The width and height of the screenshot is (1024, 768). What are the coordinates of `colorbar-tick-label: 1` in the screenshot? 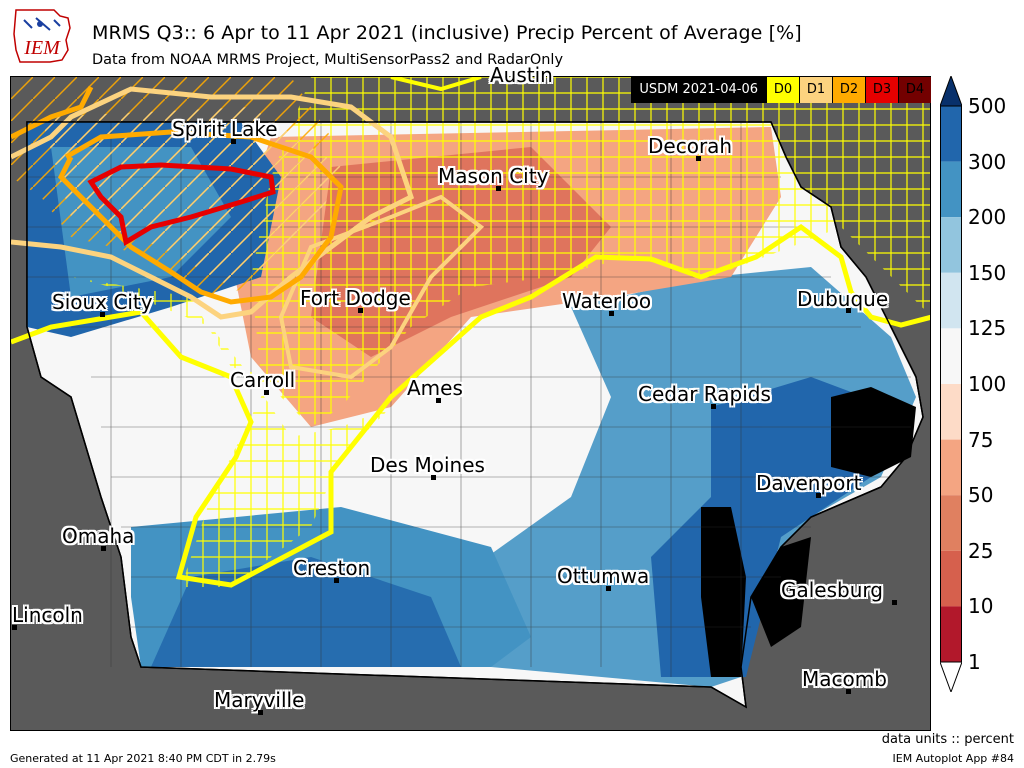 It's located at (974, 662).